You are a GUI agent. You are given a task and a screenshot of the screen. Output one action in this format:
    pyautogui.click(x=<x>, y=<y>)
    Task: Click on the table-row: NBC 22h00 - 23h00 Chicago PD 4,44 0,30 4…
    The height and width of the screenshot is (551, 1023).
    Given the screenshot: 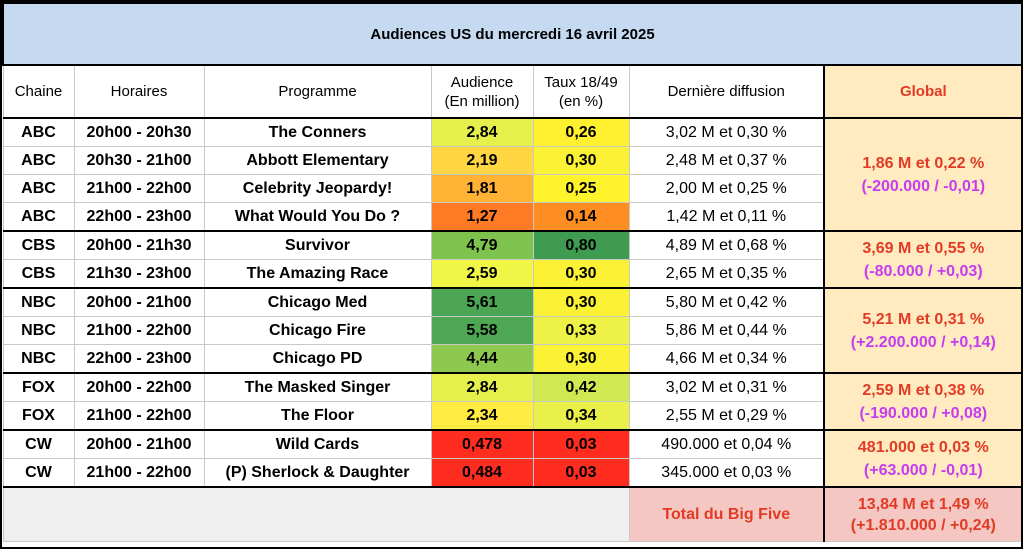 What is the action you would take?
    pyautogui.click(x=512, y=359)
    